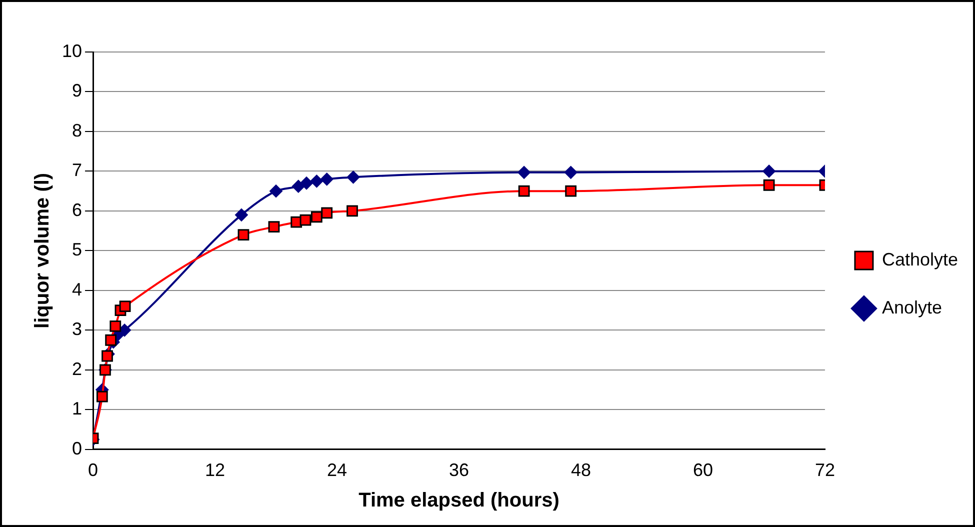  What do you see at coordinates (77, 250) in the screenshot?
I see `y-tick-label: 5` at bounding box center [77, 250].